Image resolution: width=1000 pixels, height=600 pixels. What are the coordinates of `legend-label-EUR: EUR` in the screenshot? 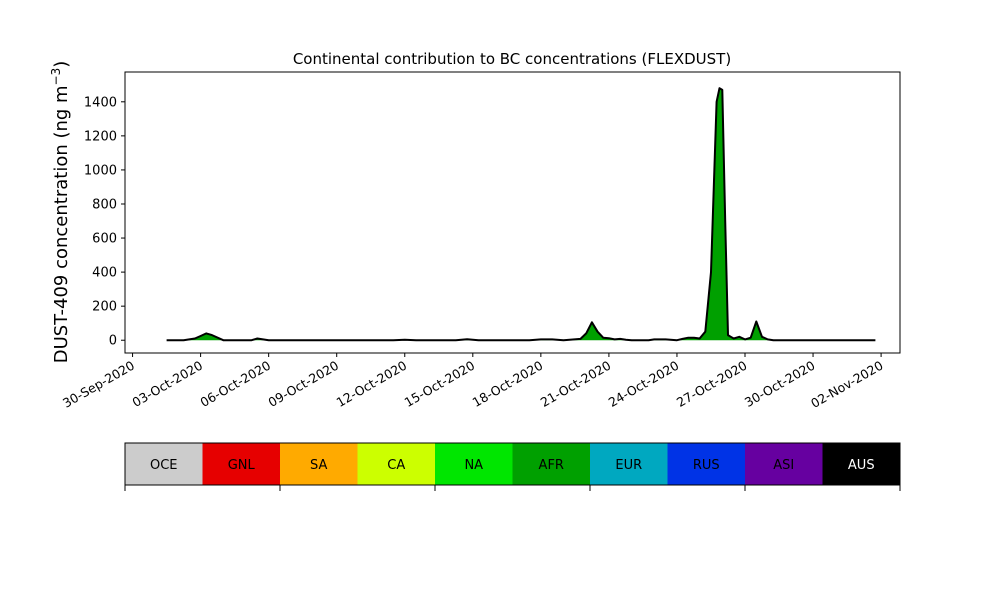 It's located at (628, 465).